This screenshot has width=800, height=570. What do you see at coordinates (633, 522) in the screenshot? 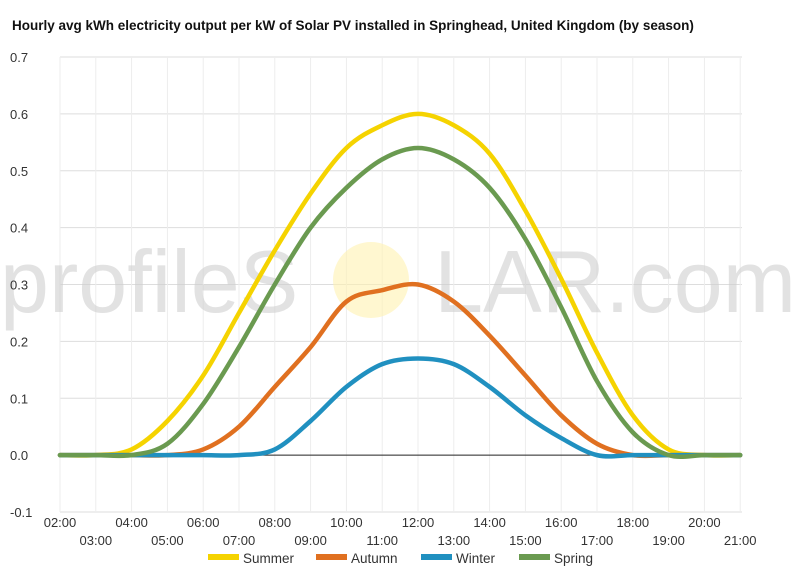
I see `x-tick-label: 18:00` at bounding box center [633, 522].